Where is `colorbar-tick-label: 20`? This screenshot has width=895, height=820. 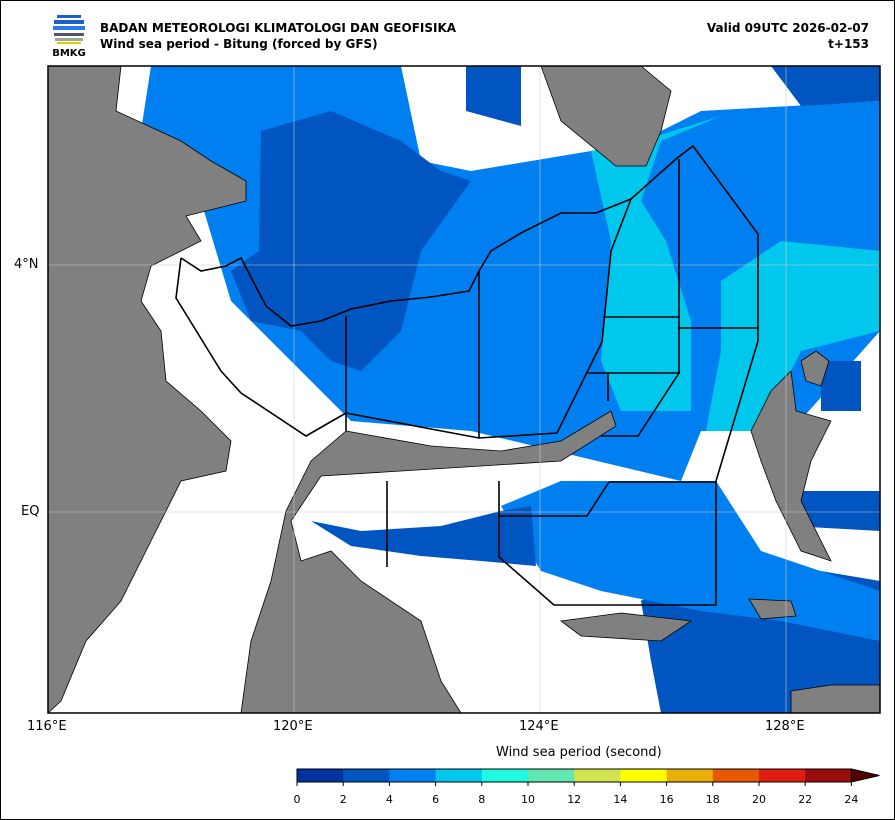 colorbar-tick-label: 20 is located at coordinates (759, 799).